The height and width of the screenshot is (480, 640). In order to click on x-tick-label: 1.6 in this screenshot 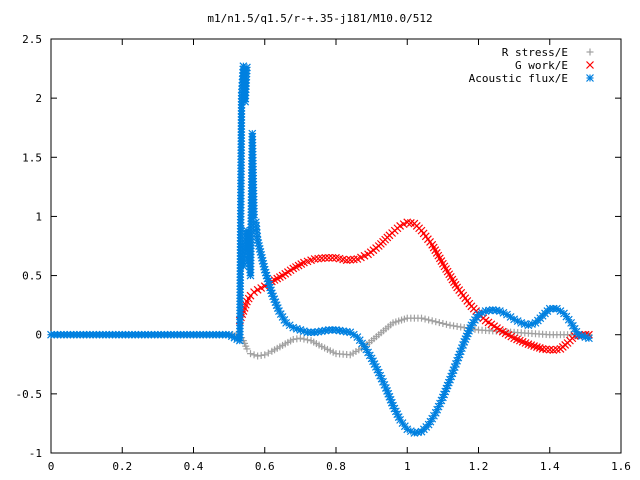, I will do `click(621, 466)`.